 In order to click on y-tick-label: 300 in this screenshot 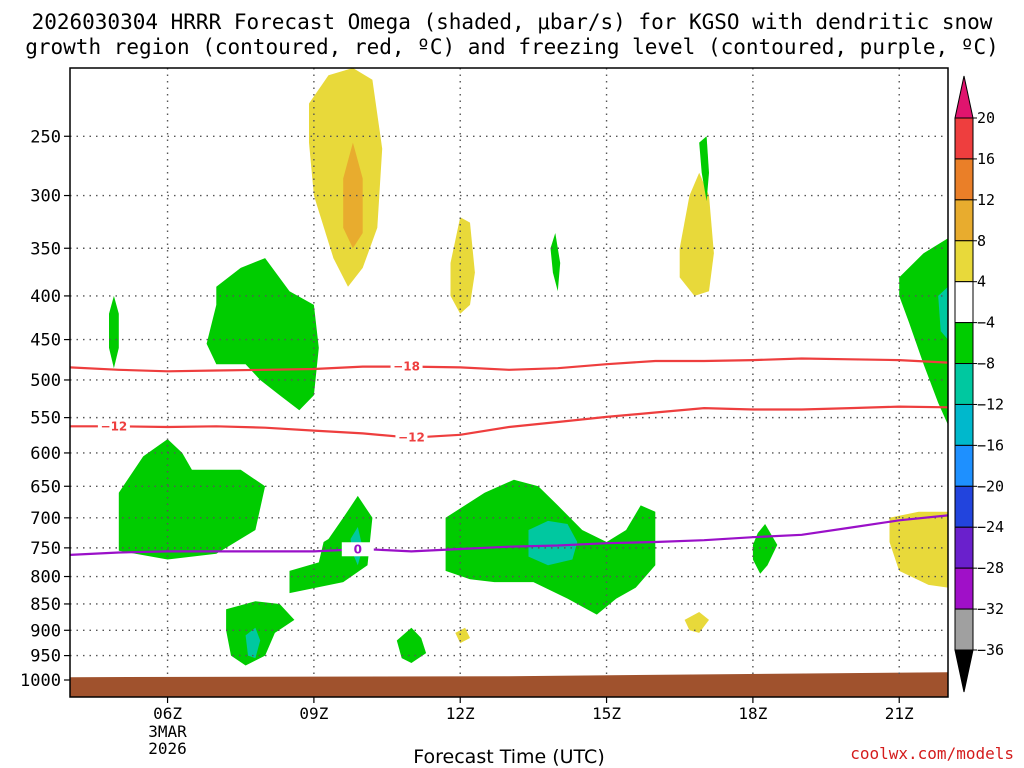, I will do `click(45, 197)`.